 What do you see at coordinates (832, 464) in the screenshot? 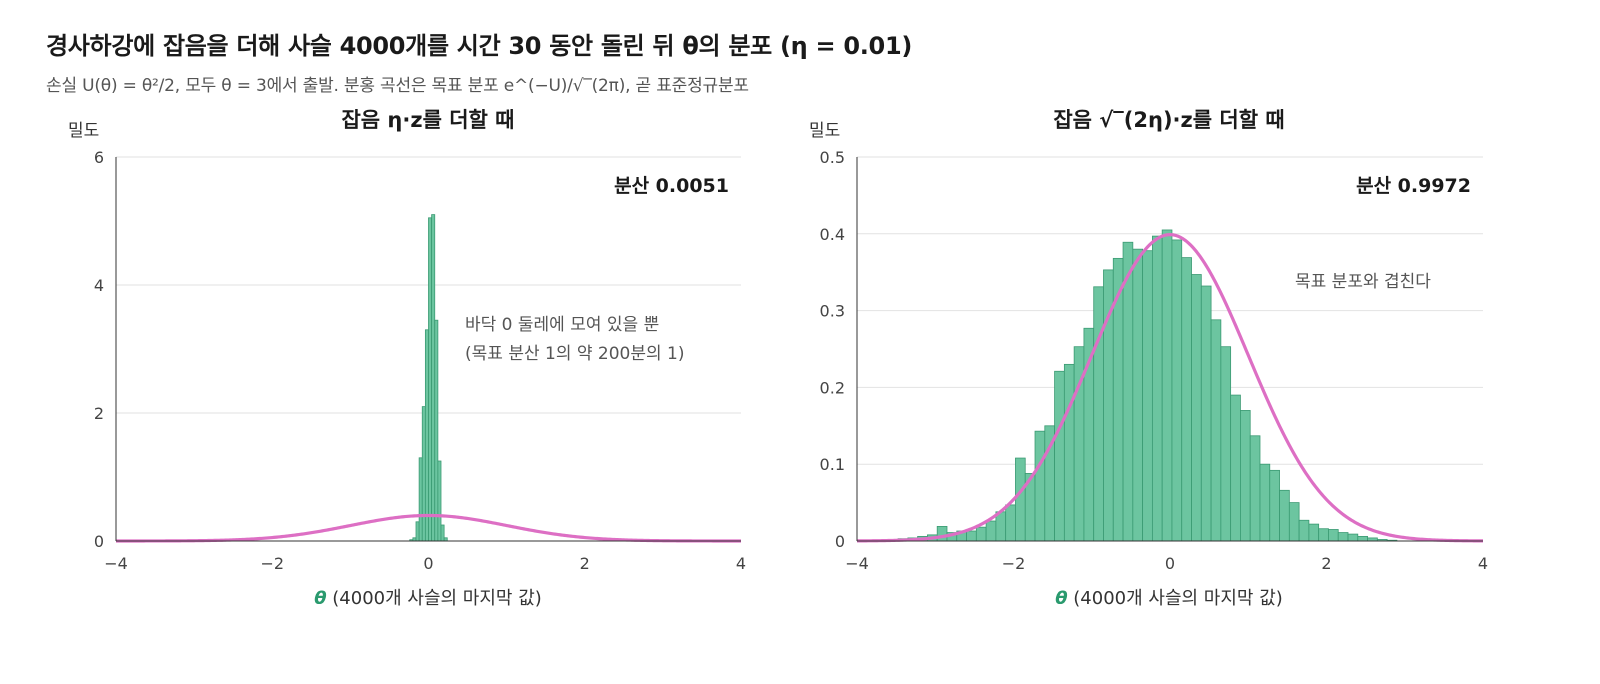
I see `y-tick-label: 0.1` at bounding box center [832, 464].